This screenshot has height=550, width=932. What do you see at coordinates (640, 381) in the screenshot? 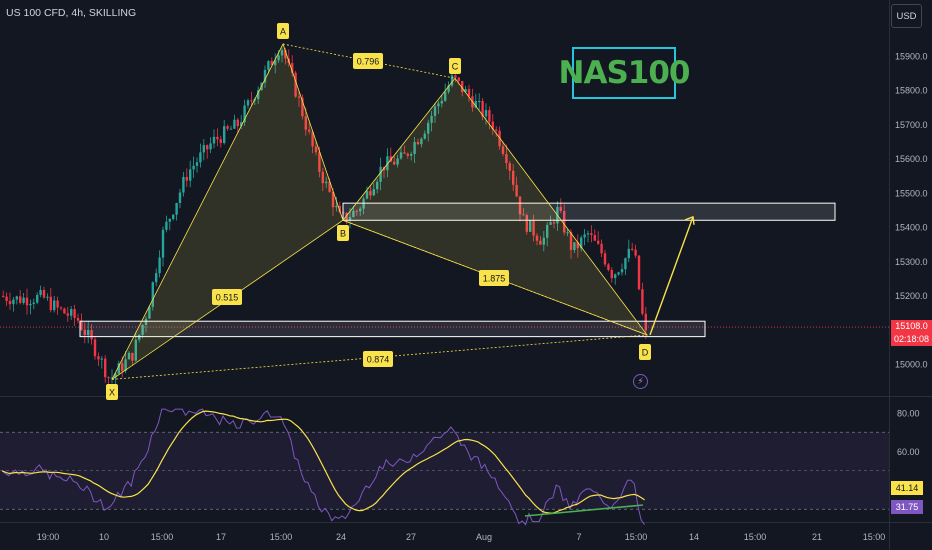
I see `lightning-icon: ⚡` at bounding box center [640, 381].